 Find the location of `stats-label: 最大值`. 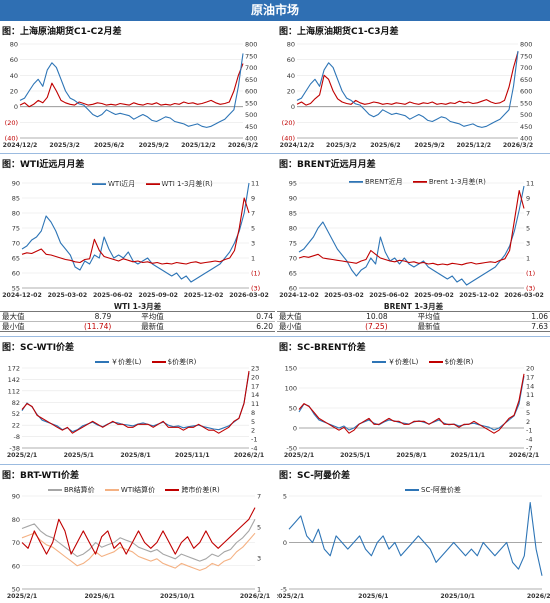

stats-label: 最大值 is located at coordinates (25, 316).